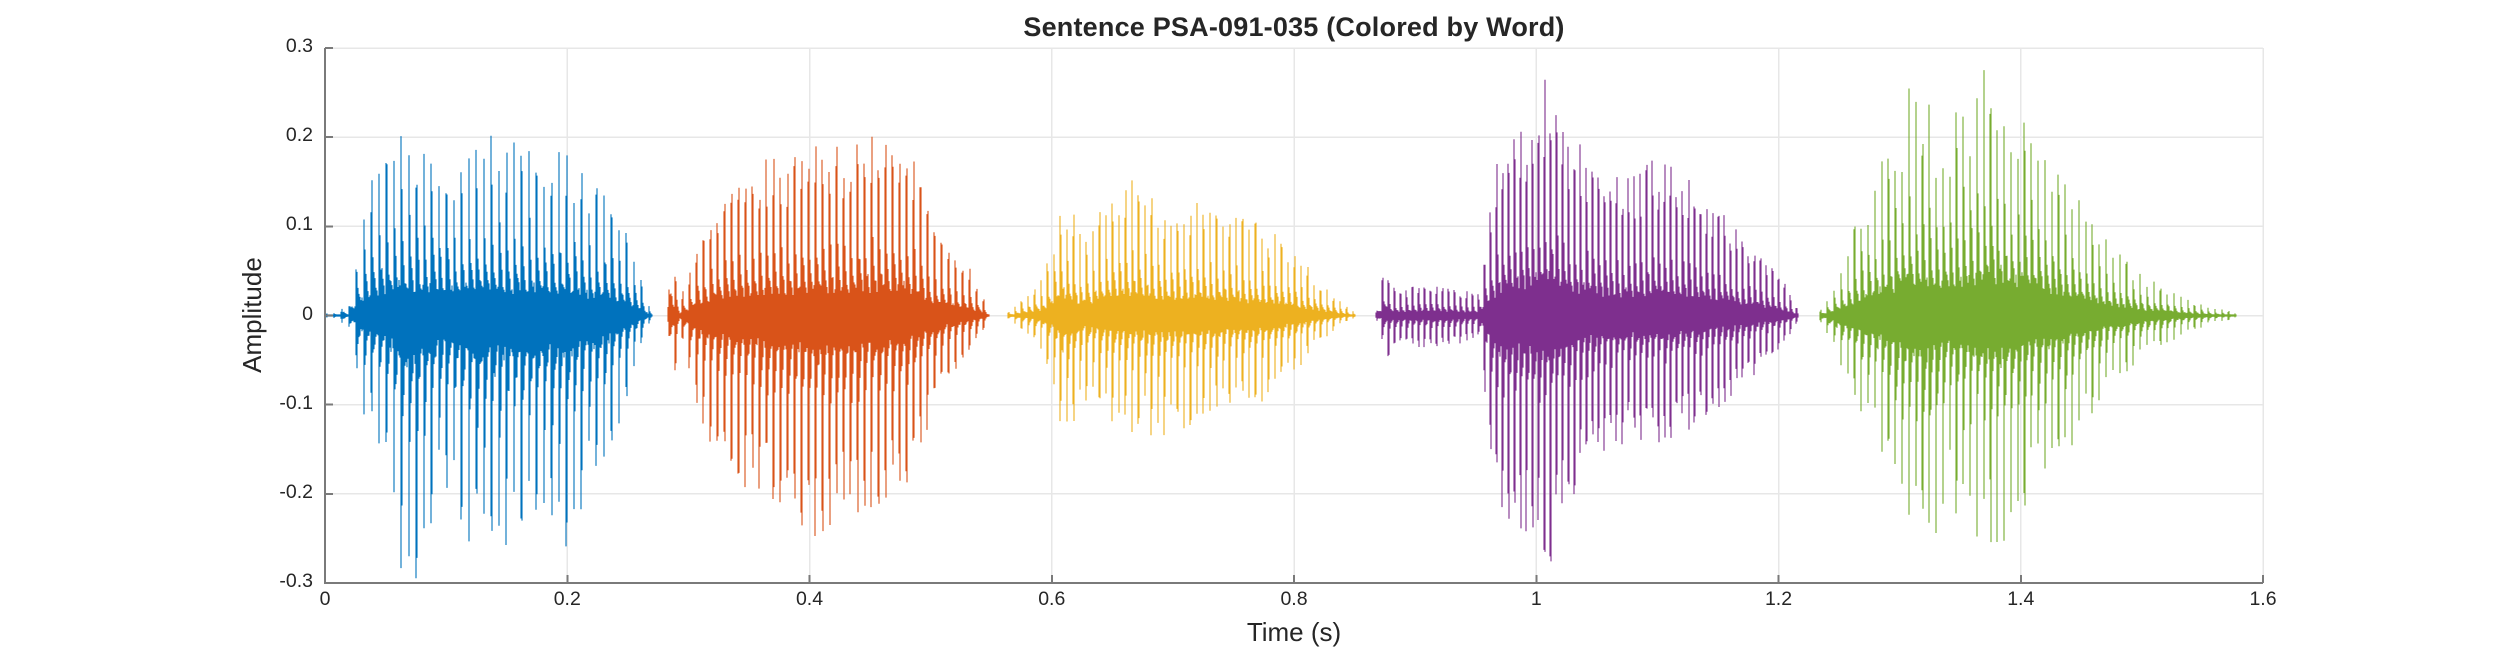 This screenshot has height=657, width=2500. Describe the element at coordinates (325, 599) in the screenshot. I see `x-tick-label: 0` at that location.